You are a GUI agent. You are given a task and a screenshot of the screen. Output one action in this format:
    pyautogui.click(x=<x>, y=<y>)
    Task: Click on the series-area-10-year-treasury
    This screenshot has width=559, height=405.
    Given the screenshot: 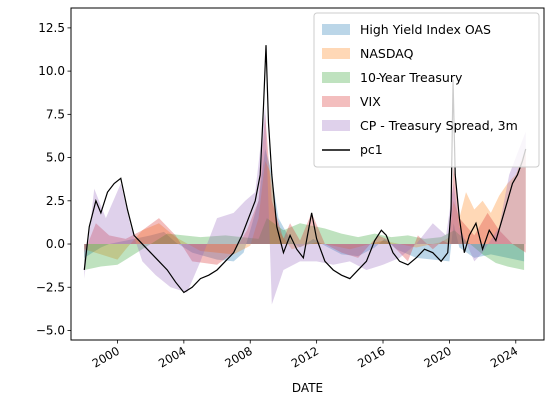 What is the action you would take?
    pyautogui.click(x=304, y=244)
    